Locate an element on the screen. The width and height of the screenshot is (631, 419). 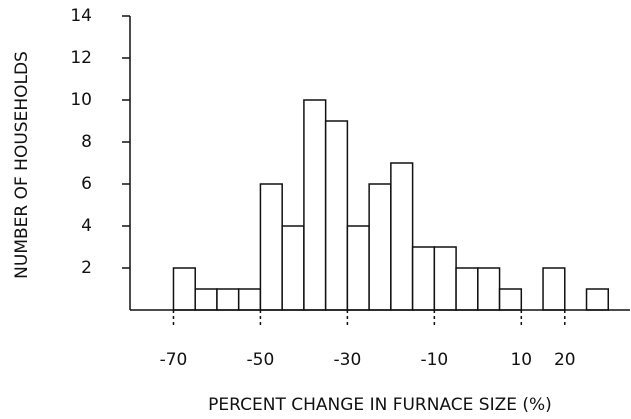
y-tick-label: 2 is located at coordinates (86, 268).